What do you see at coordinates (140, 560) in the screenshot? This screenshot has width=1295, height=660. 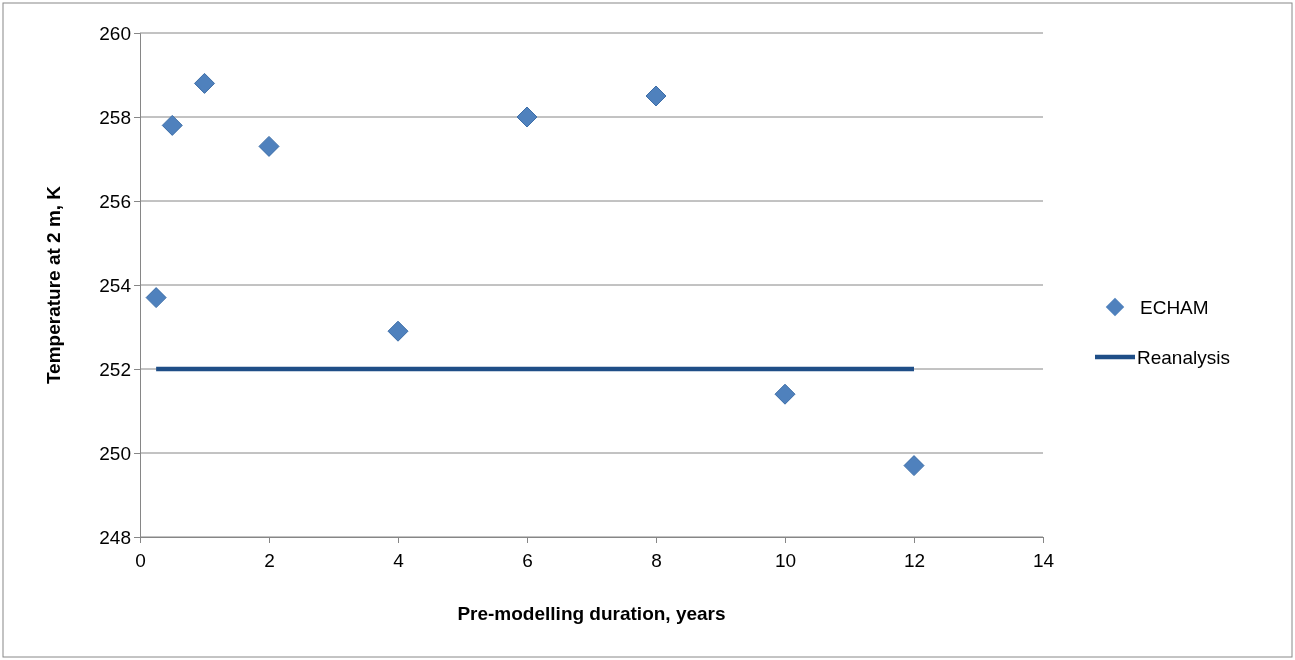 I see `x-tick-label: 0` at bounding box center [140, 560].